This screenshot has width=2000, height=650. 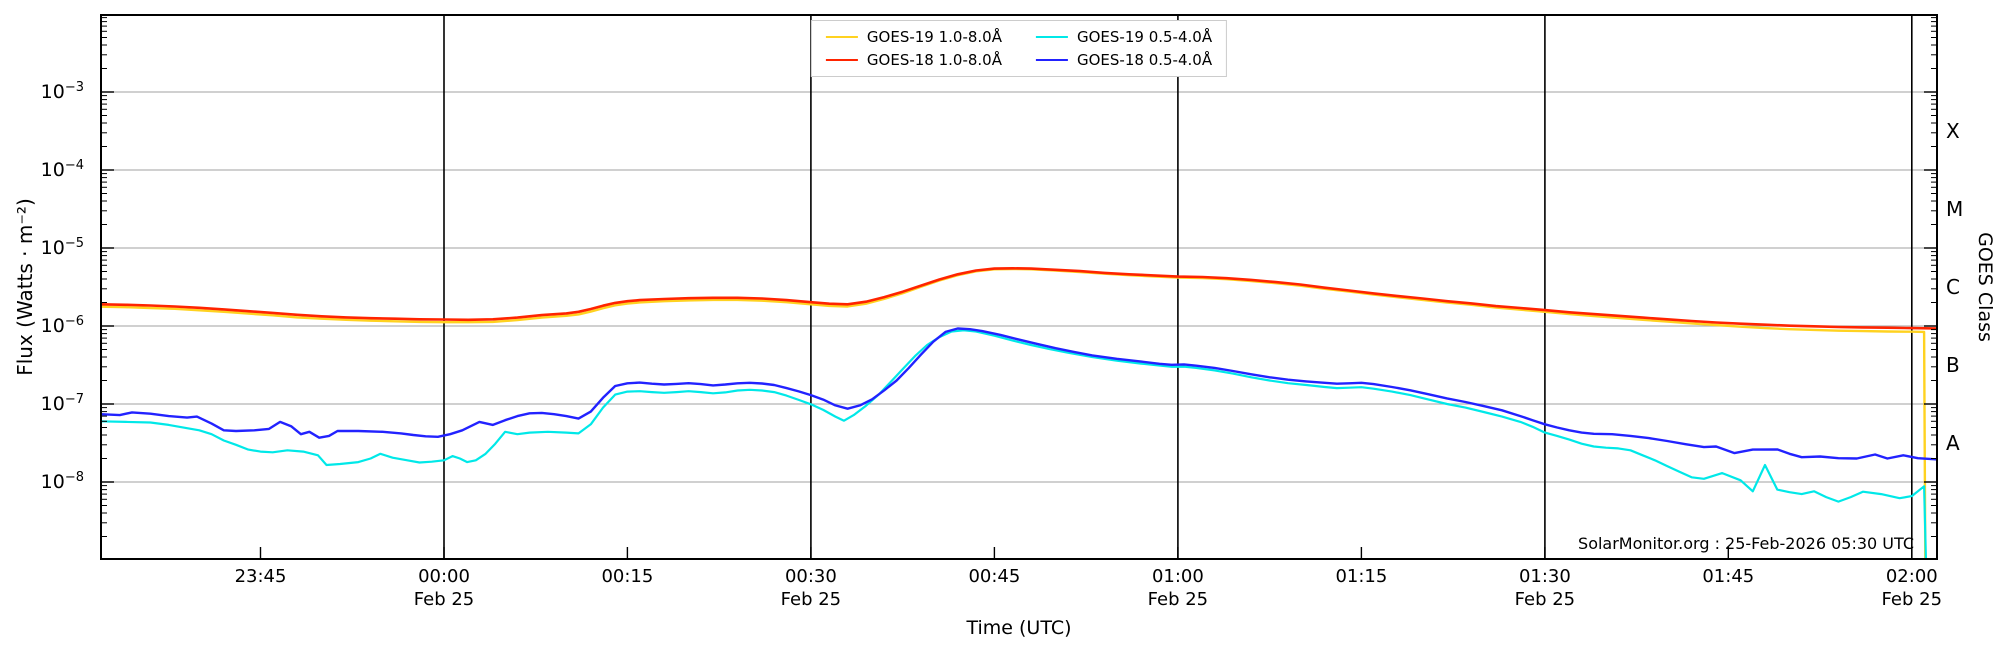 I want to click on x-tick-time: 02:00, so click(x=1911, y=576).